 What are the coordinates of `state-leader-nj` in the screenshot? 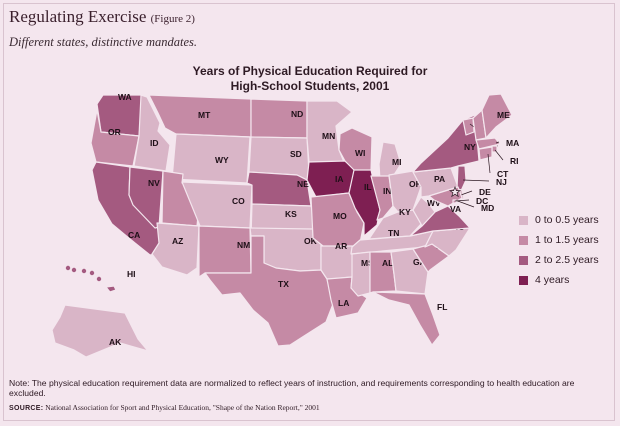 It's located at (476, 180).